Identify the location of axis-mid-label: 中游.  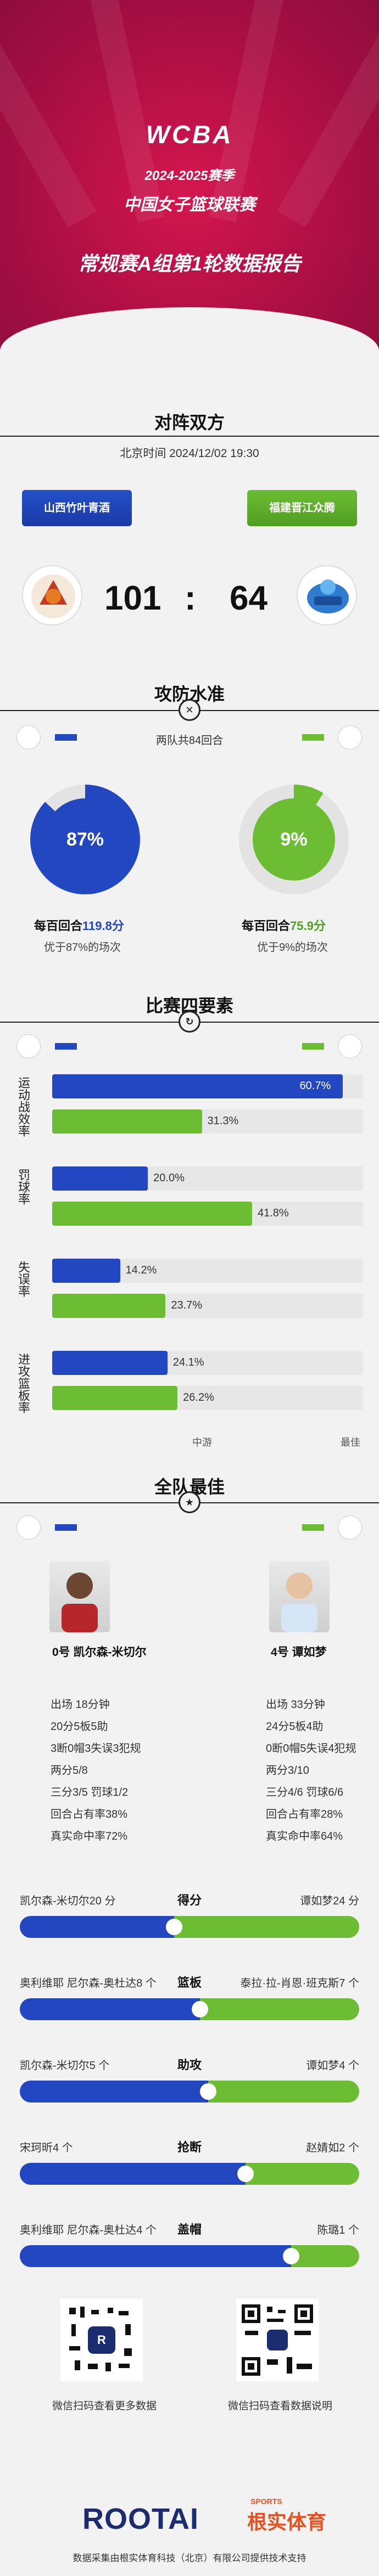
(202, 1442).